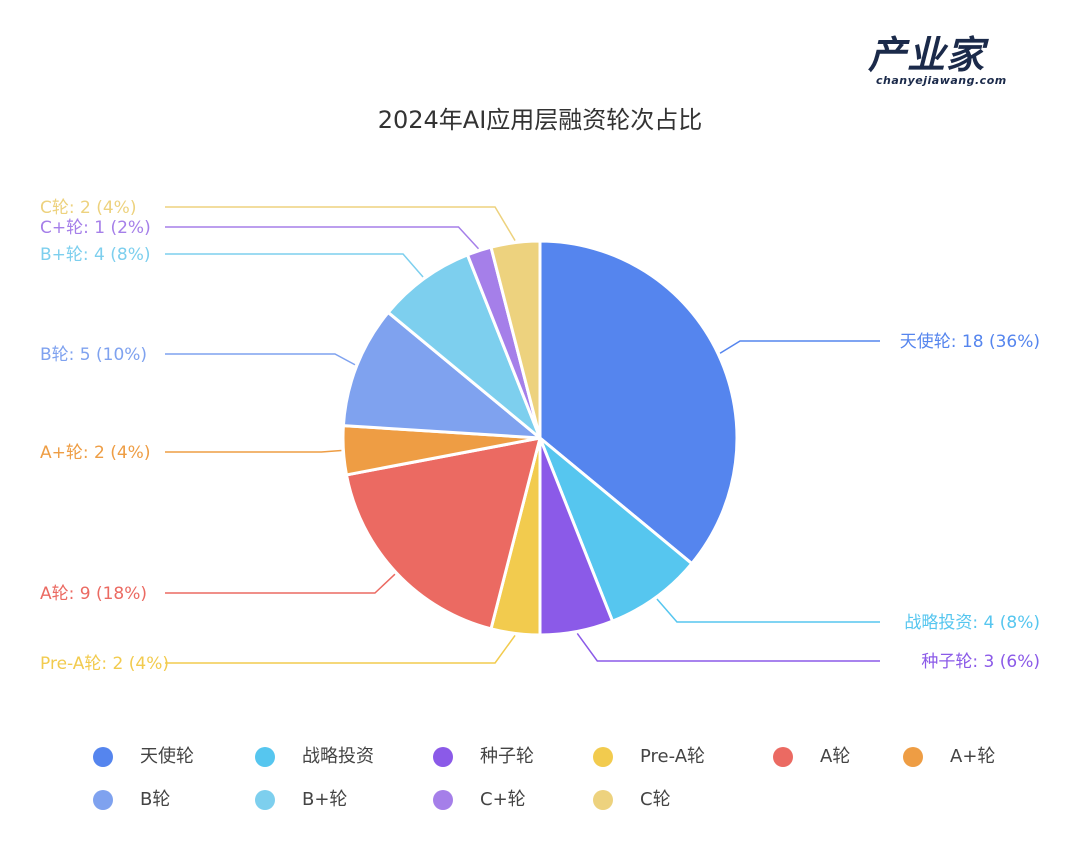  What do you see at coordinates (980, 662) in the screenshot?
I see `slice-label-2: 种子轮: 3 (6%)` at bounding box center [980, 662].